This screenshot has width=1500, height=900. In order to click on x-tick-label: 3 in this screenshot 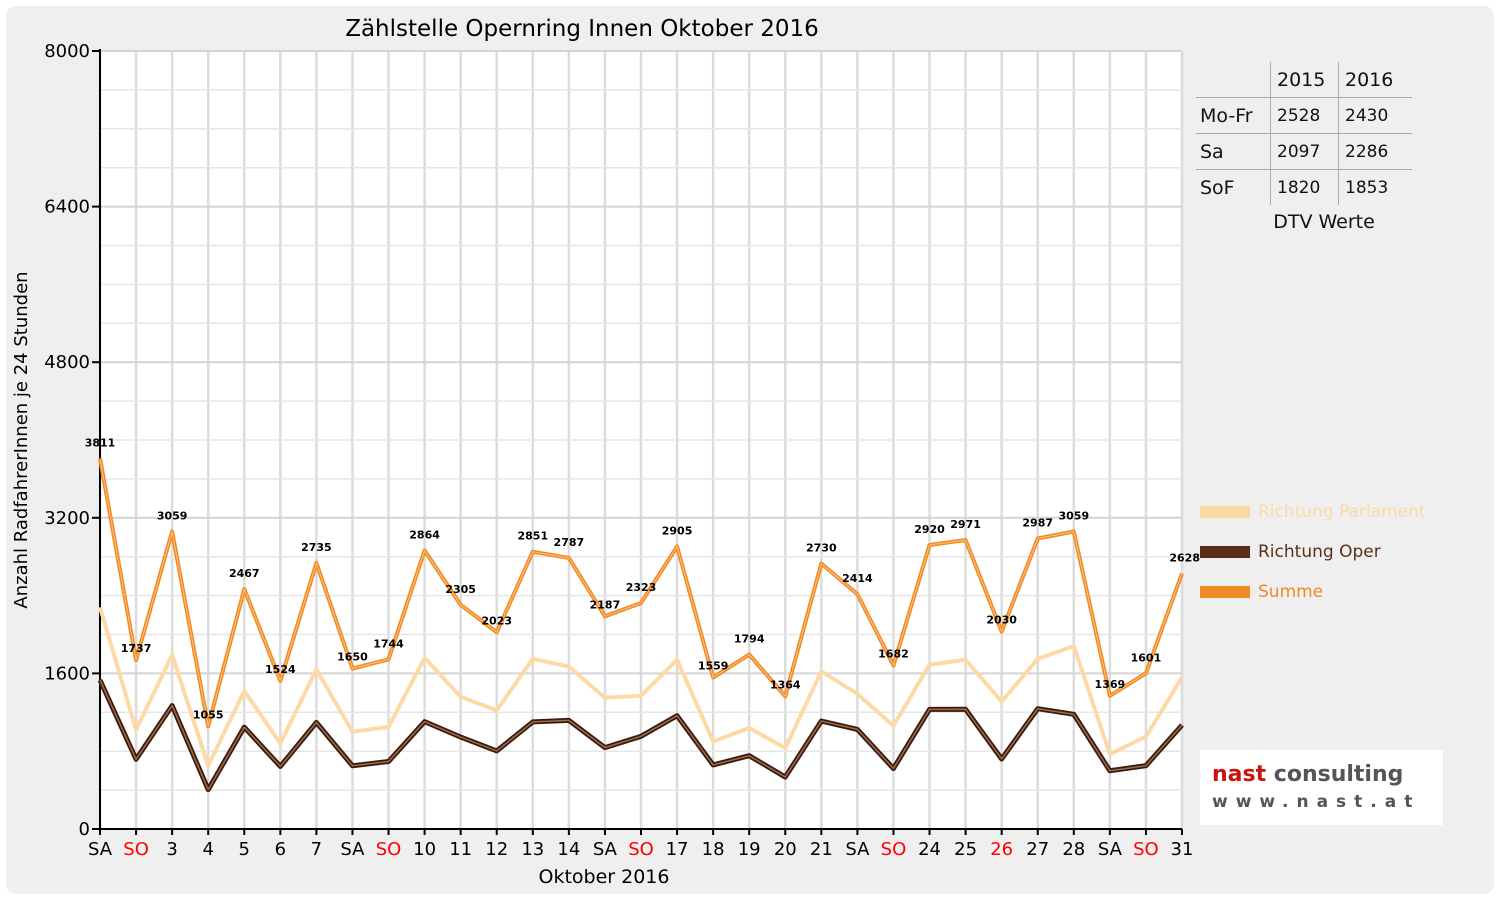, I will do `click(171, 849)`.